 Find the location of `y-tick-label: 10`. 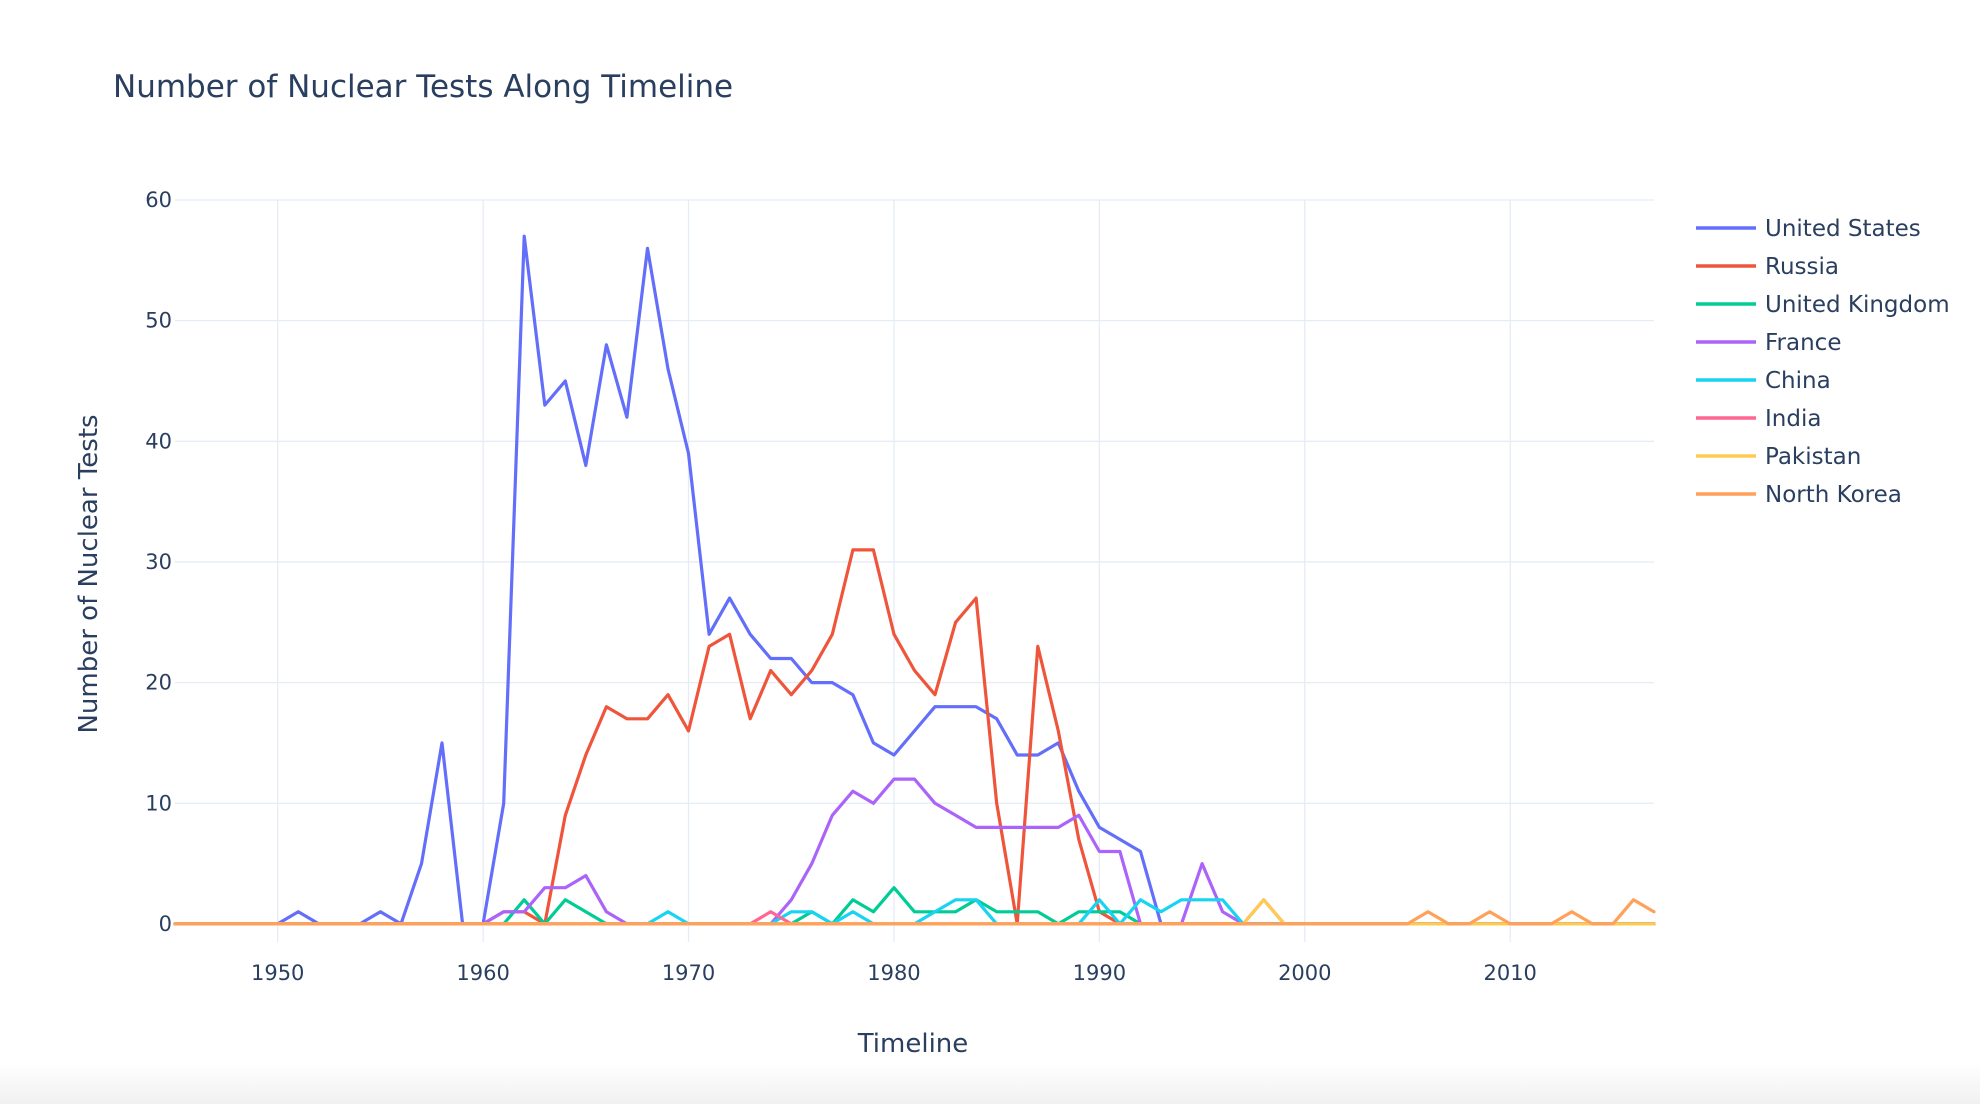

y-tick-label: 10 is located at coordinates (158, 803).